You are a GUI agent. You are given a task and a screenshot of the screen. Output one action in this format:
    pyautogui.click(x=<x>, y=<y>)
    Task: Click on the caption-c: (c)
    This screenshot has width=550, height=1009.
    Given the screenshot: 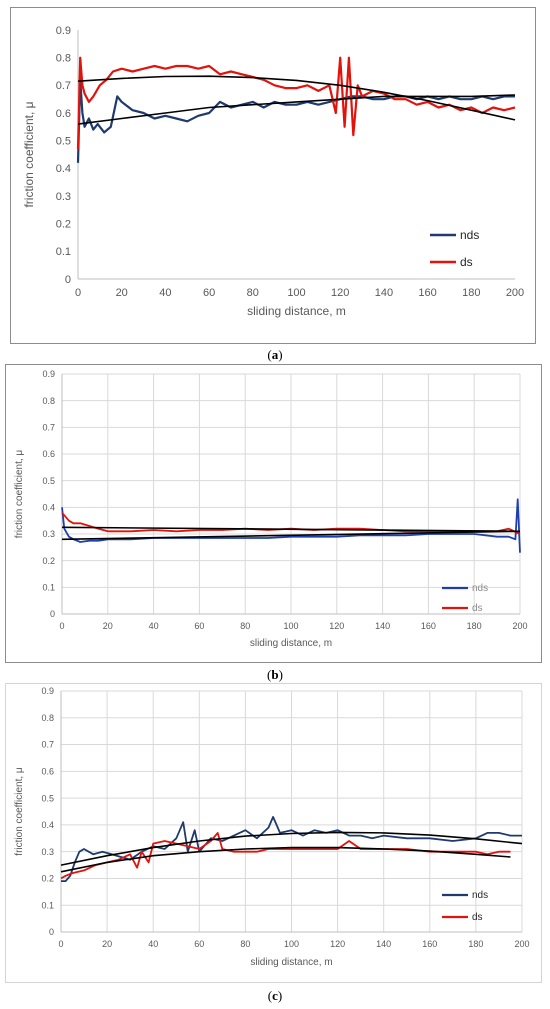 What is the action you would take?
    pyautogui.click(x=275, y=995)
    